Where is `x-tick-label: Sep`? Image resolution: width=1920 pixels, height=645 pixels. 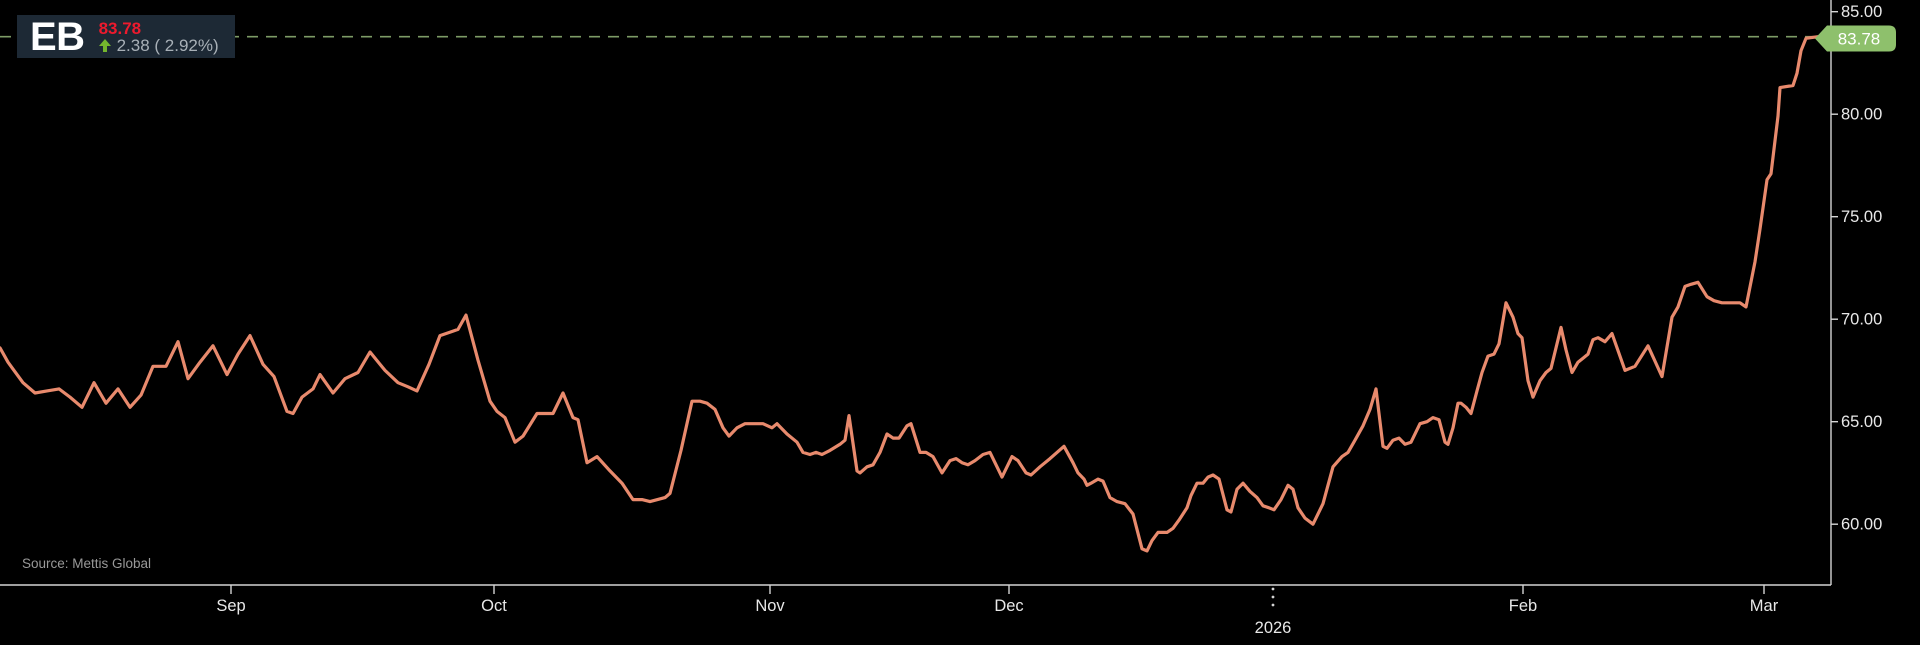 x-tick-label: Sep is located at coordinates (230, 606).